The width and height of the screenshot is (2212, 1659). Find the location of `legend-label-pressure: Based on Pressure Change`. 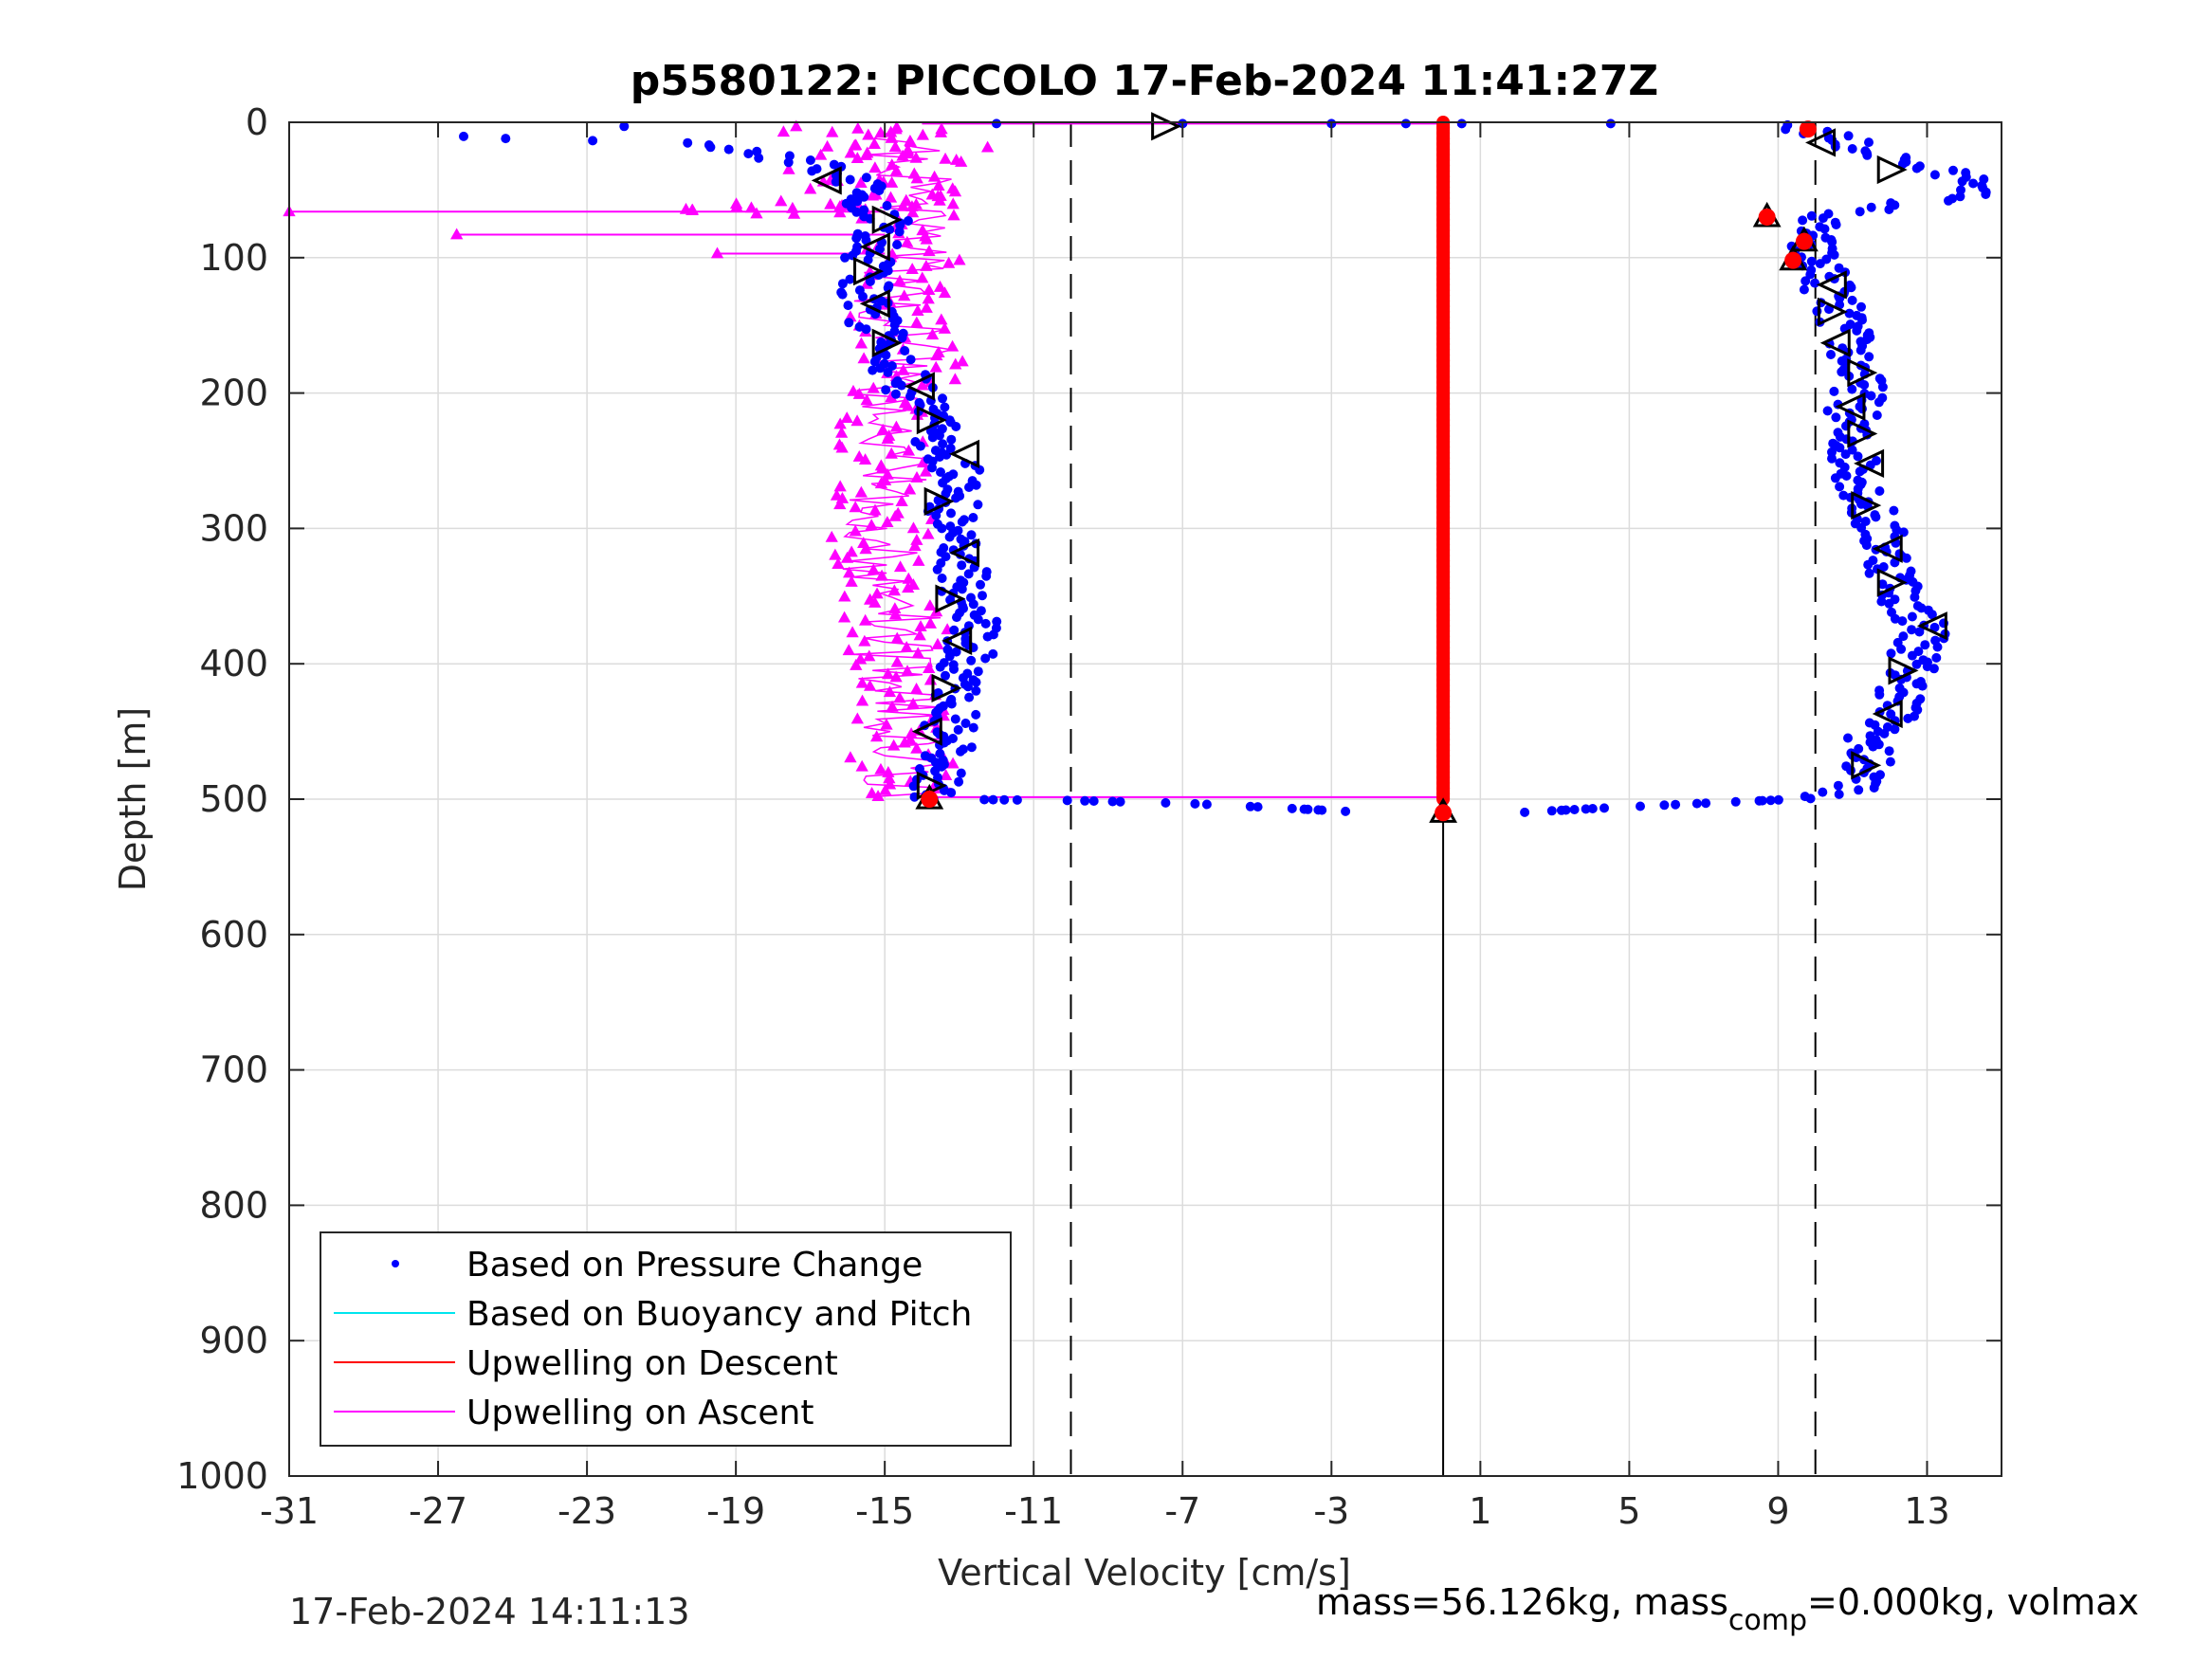

legend-label-pressure: Based on Pressure Change is located at coordinates (694, 1265).